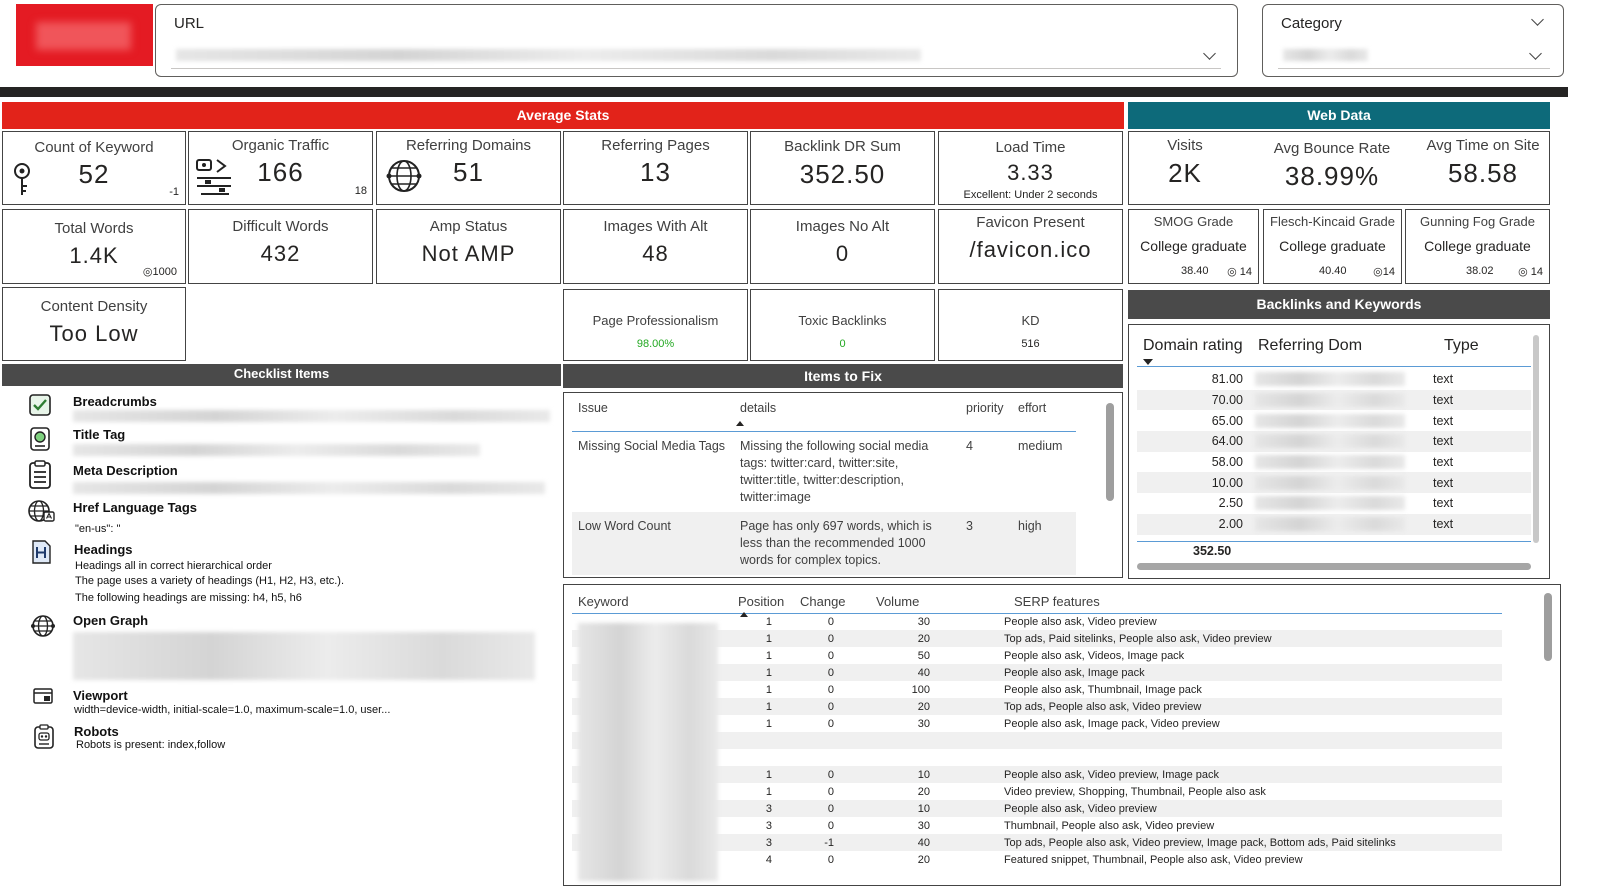 The width and height of the screenshot is (1600, 891). I want to click on table-row: 2.00 text, so click(1334, 524).